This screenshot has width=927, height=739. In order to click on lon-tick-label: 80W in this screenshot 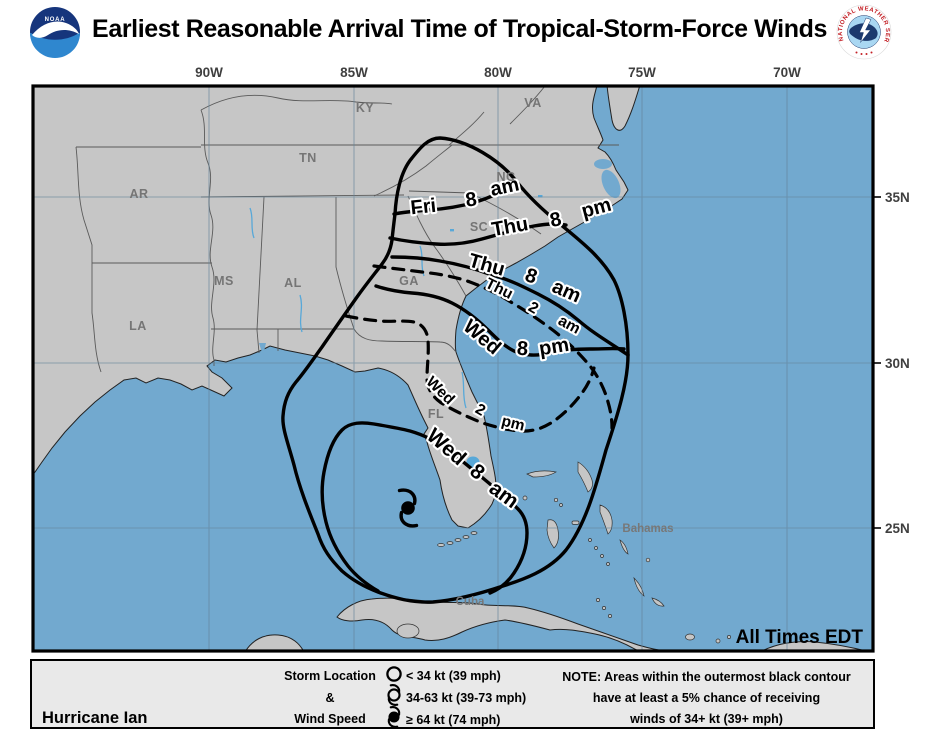, I will do `click(498, 72)`.